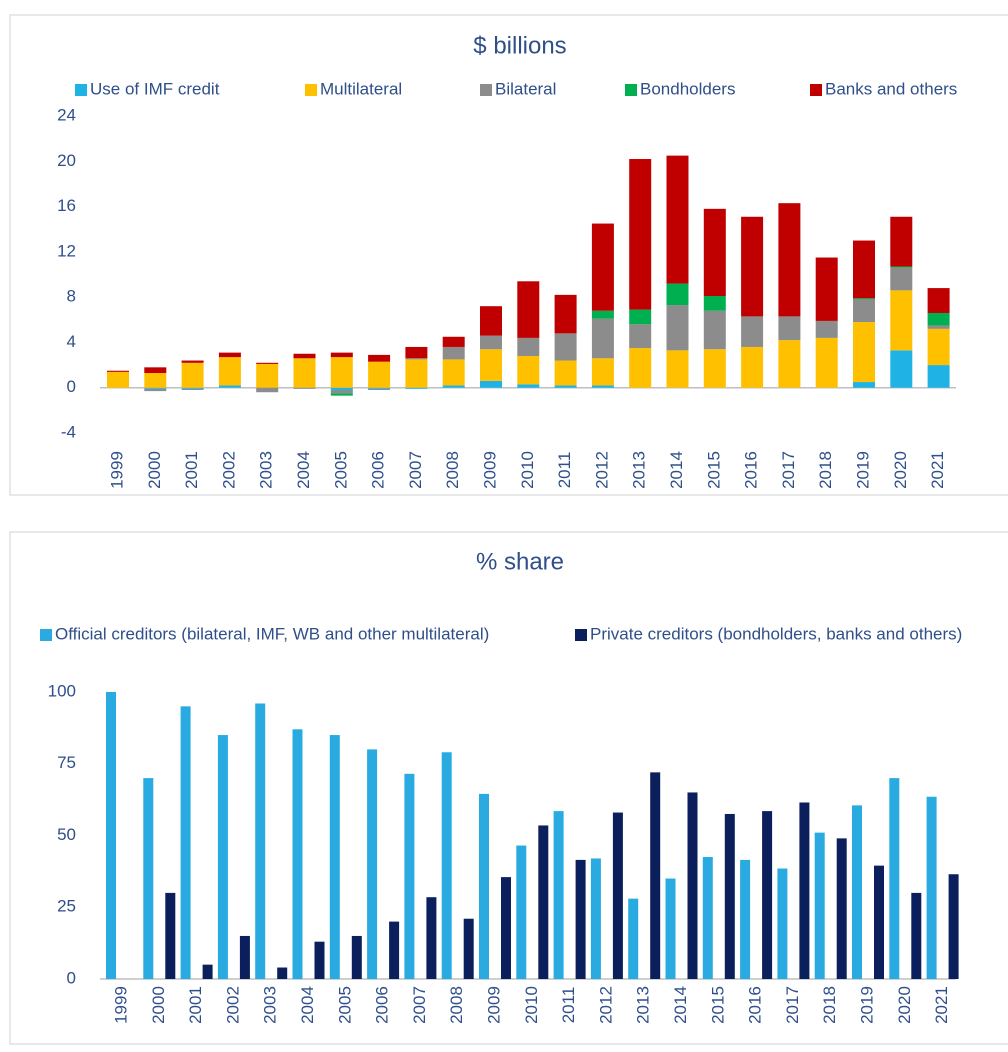  Describe the element at coordinates (154, 470) in the screenshot. I see `x-tick-label: 2000` at that location.